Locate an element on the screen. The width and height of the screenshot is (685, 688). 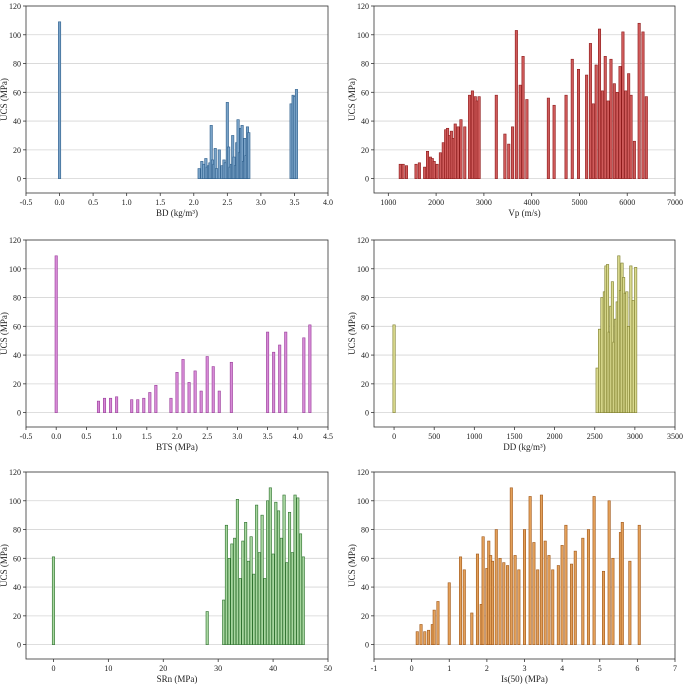
x-tick-label: 3 is located at coordinates (525, 668).